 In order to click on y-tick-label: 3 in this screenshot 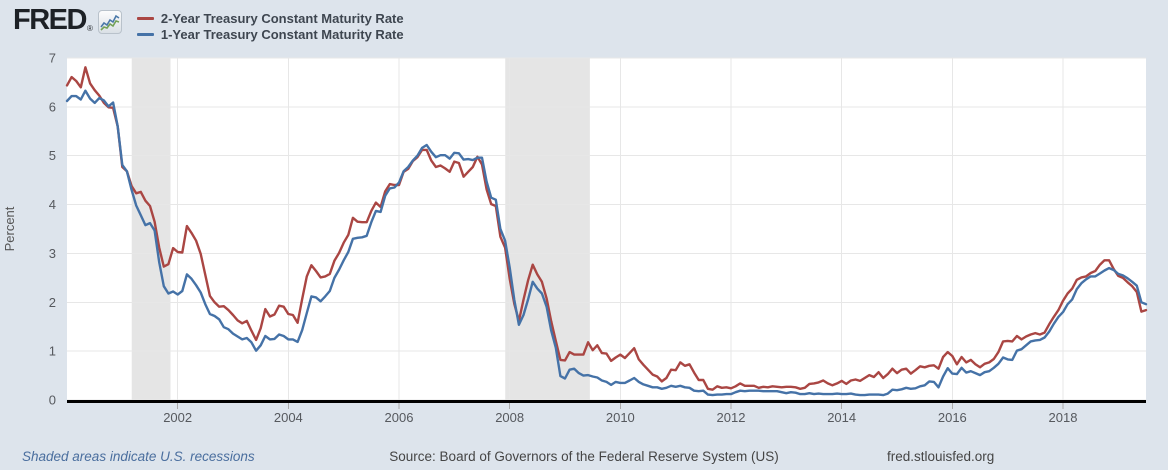, I will do `click(52, 253)`.